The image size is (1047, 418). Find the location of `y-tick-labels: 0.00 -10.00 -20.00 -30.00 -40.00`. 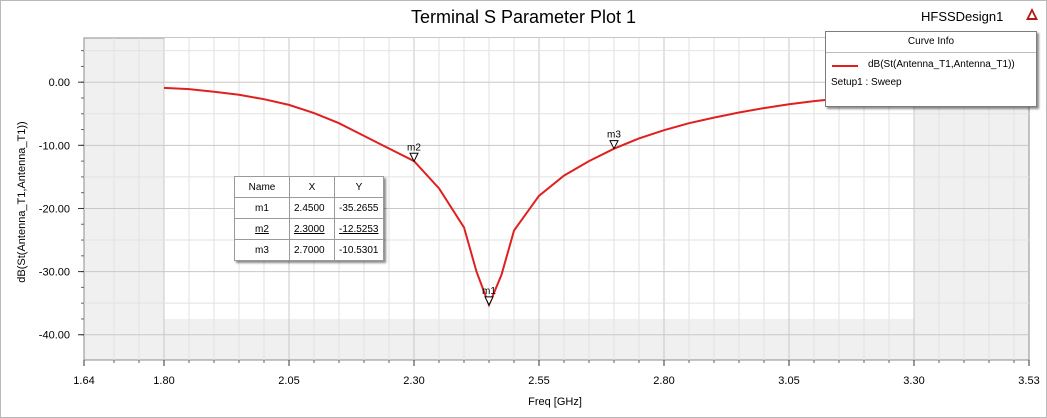

y-tick-labels: 0.00 -10.00 -20.00 -30.00 -40.00 is located at coordinates (54, 209).